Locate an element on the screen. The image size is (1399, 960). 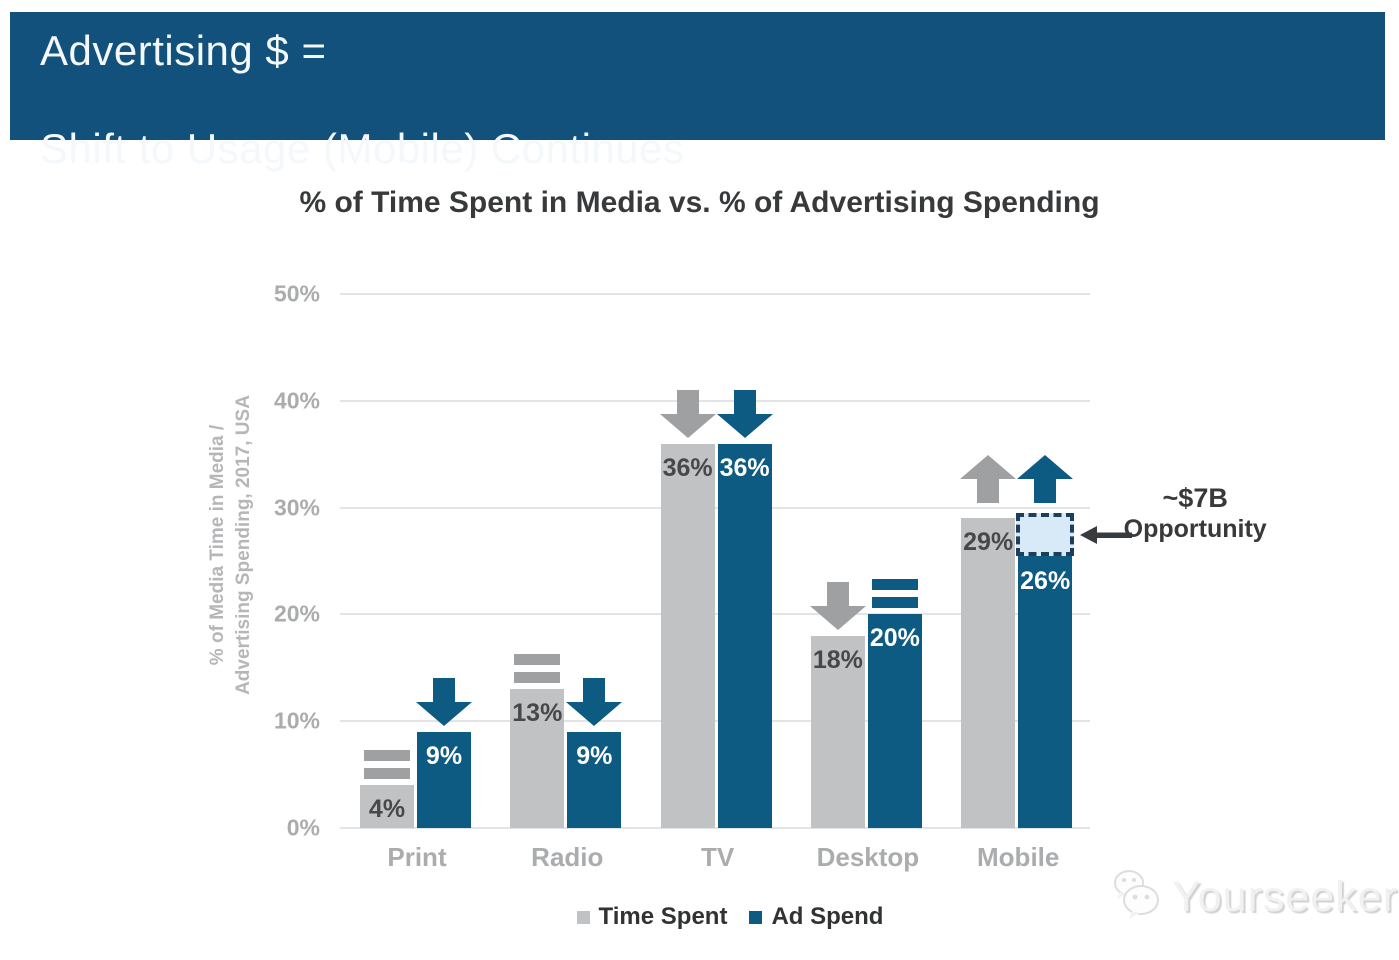
trend-down-desktop is located at coordinates (837, 608).